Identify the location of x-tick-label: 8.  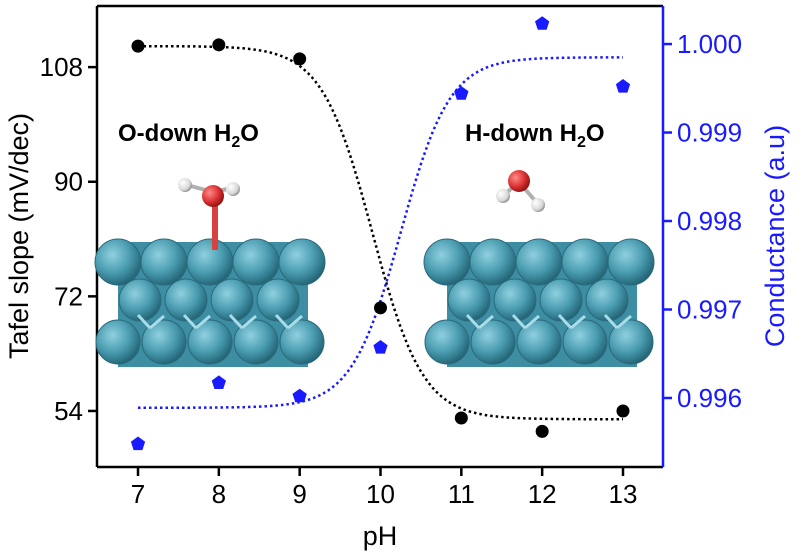
(219, 494).